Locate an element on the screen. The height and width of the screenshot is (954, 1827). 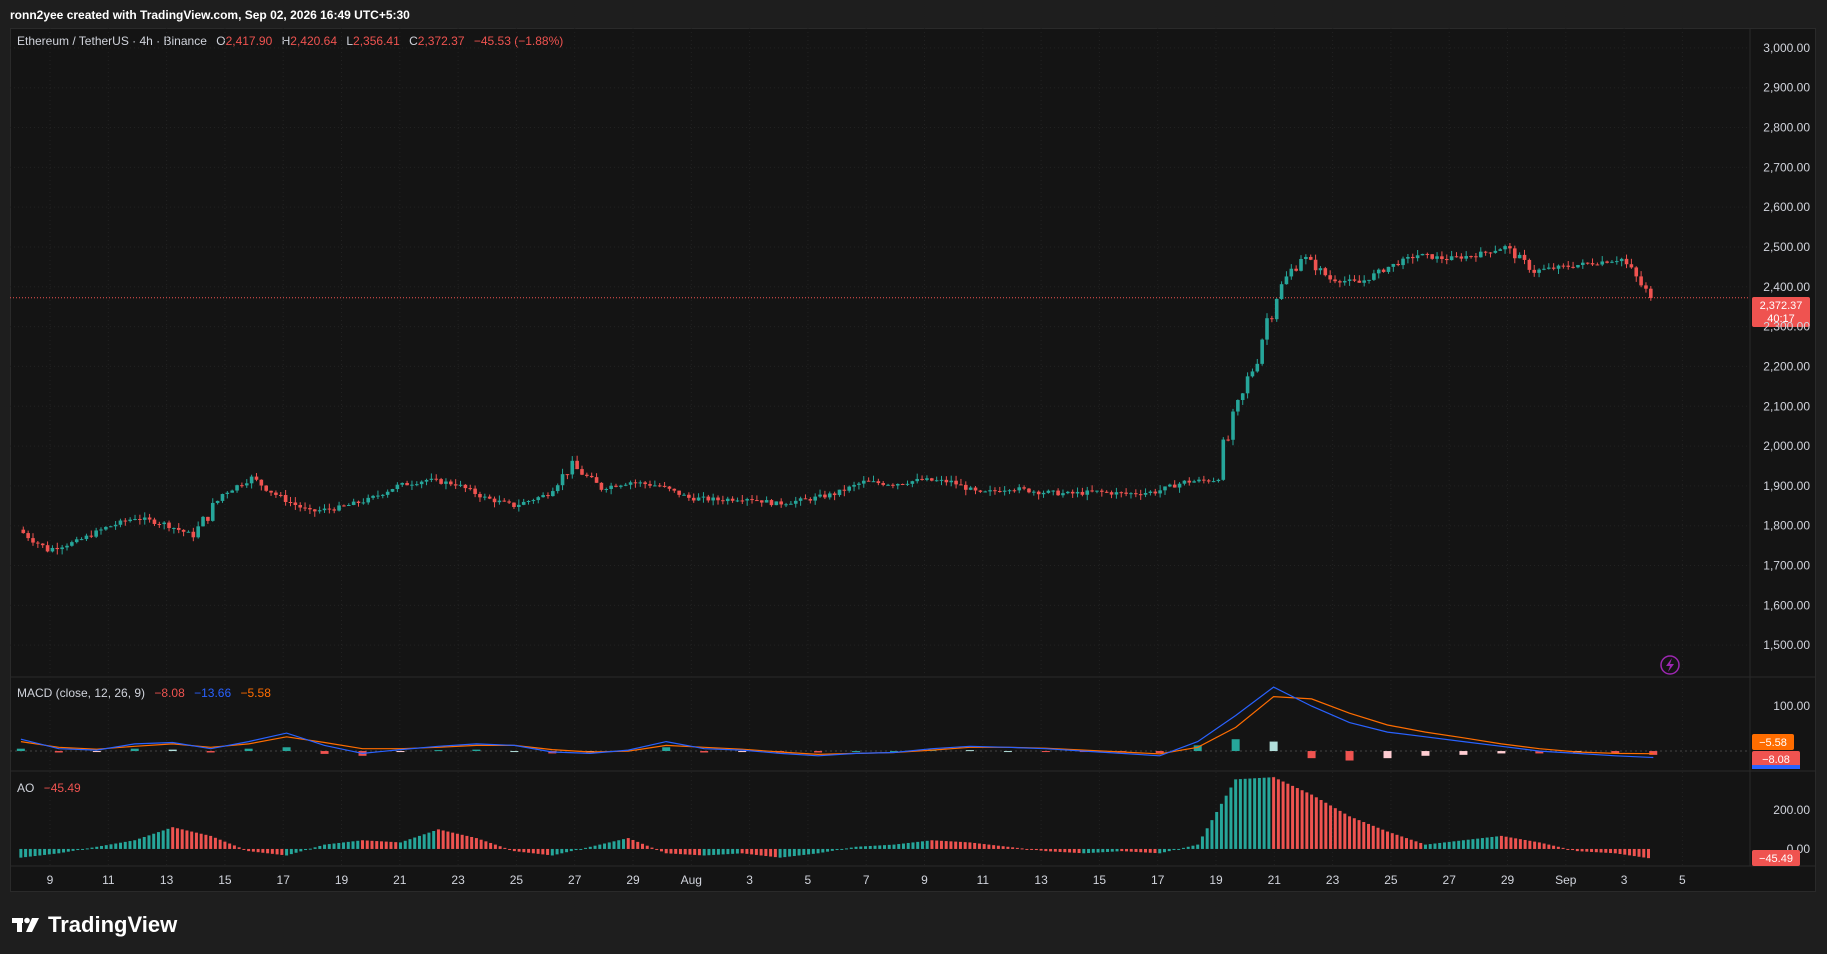
price-tick-label: 2,100.00 is located at coordinates (1786, 406).